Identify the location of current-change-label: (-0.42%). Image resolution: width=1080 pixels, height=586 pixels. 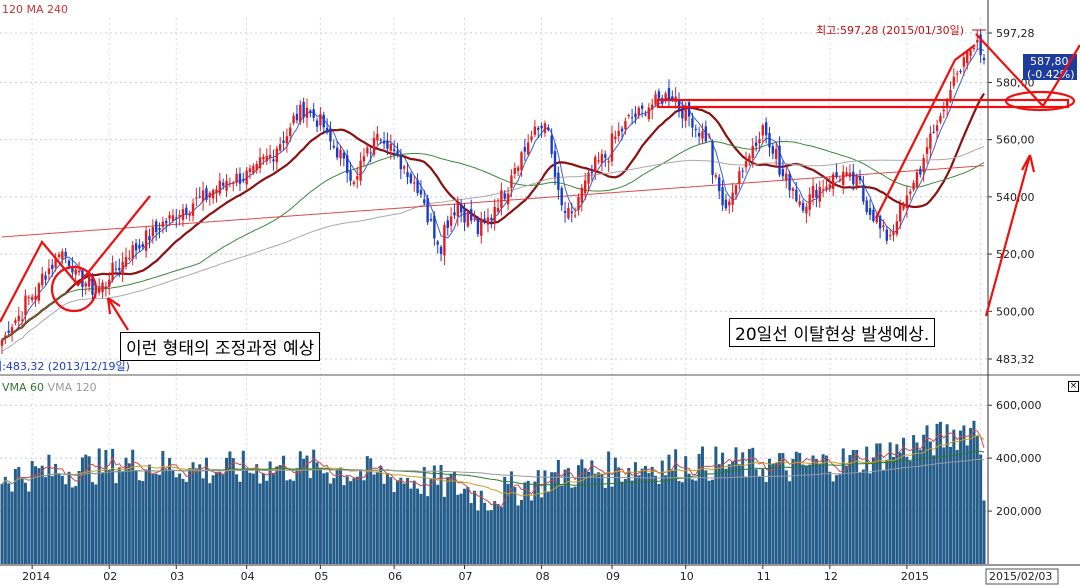
(1051, 74).